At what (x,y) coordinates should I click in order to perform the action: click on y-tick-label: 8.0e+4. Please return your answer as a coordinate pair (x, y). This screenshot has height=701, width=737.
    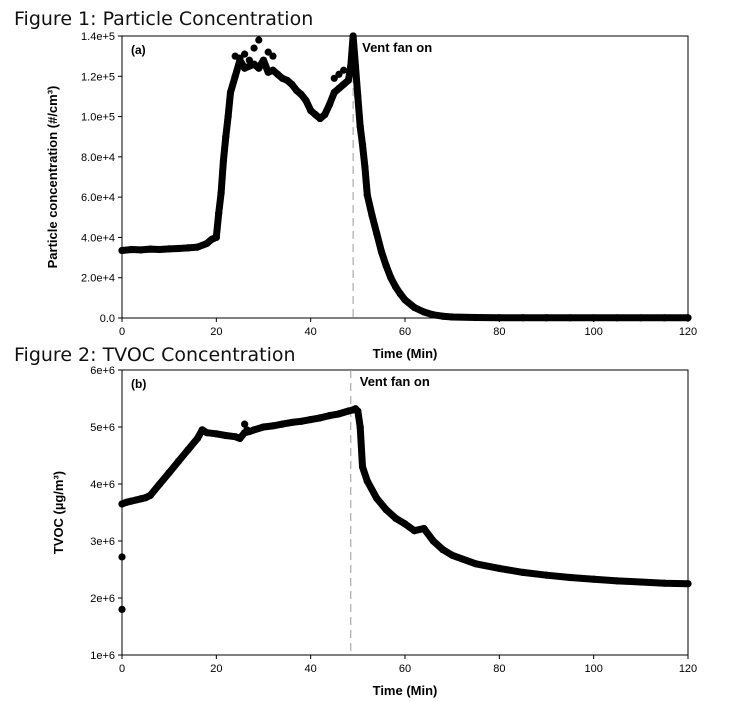
    Looking at the image, I should click on (98, 158).